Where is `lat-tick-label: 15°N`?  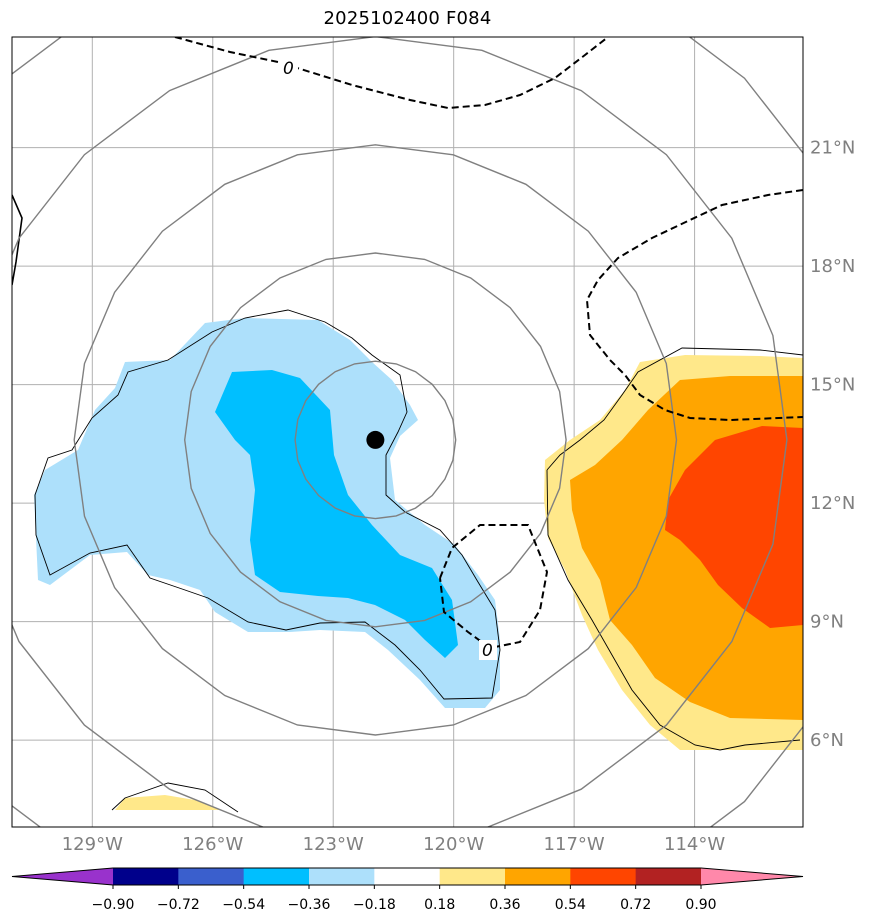 lat-tick-label: 15°N is located at coordinates (832, 385).